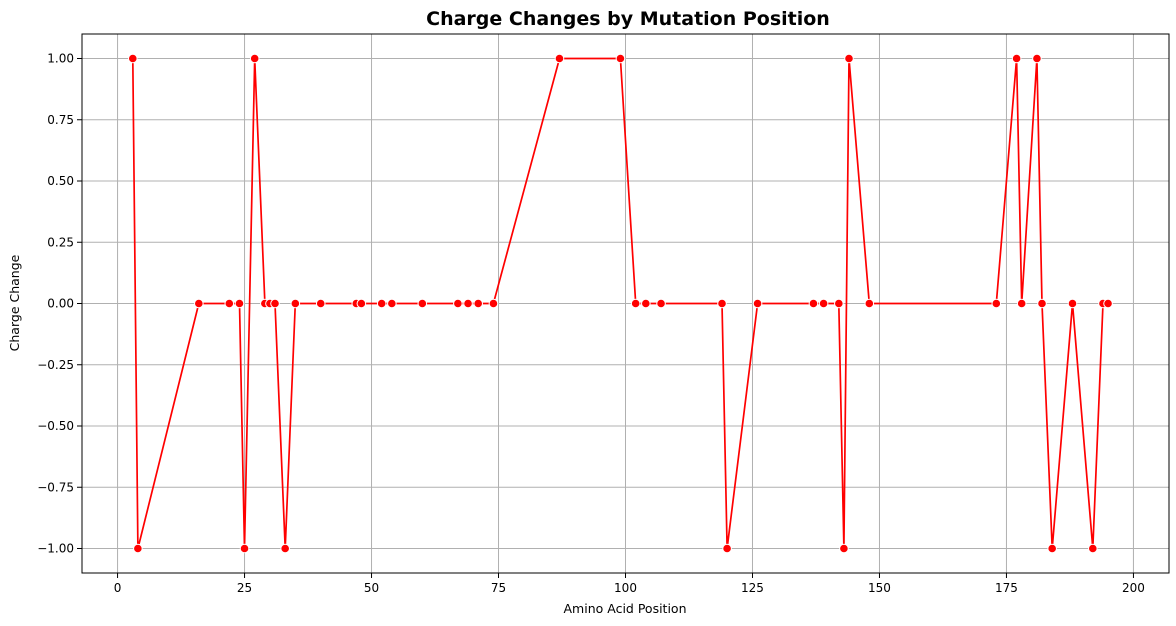 This screenshot has height=626, width=1176. I want to click on y-tick-label: −0.50, so click(55, 426).